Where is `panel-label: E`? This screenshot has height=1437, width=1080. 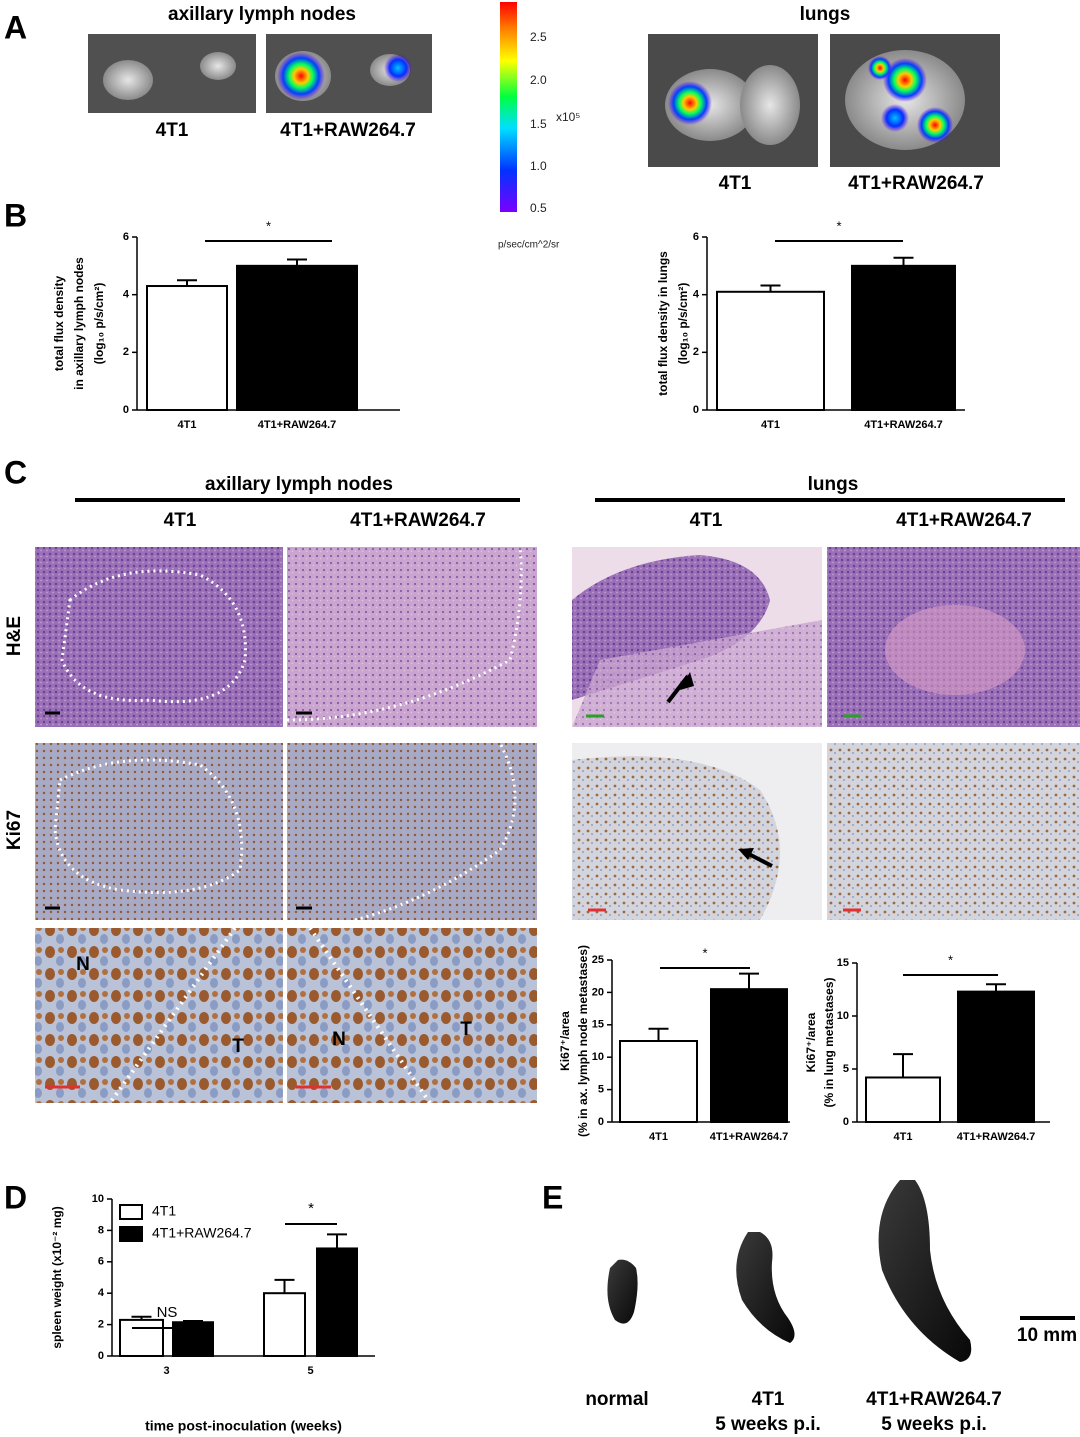
panel-label: E is located at coordinates (552, 1197).